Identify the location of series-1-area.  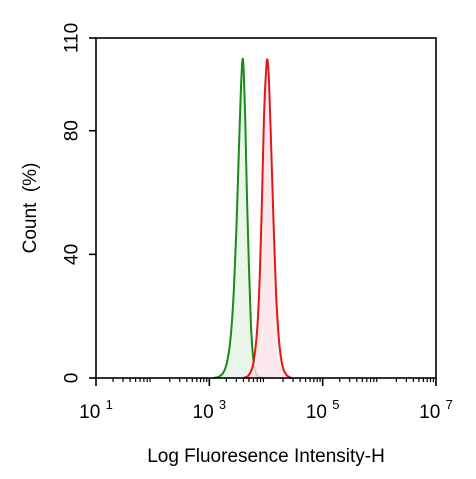
(238, 218).